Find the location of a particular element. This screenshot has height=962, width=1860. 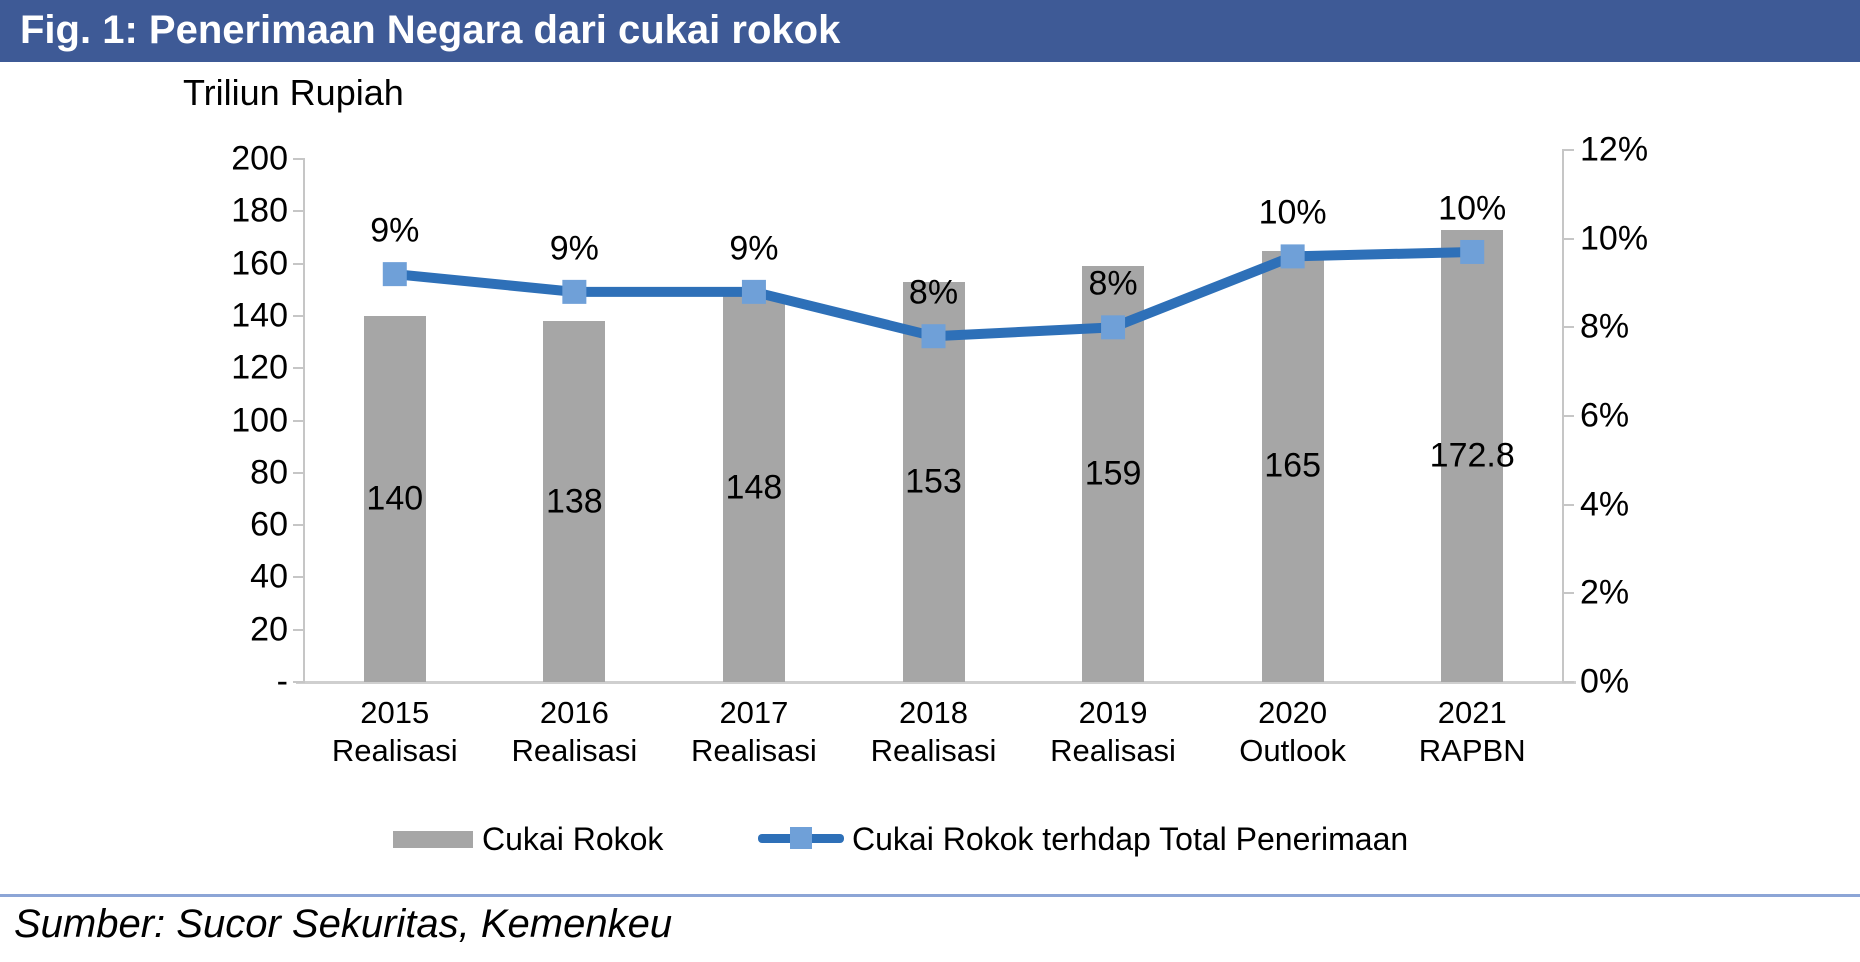

x-category-year: 2017 is located at coordinates (754, 712).